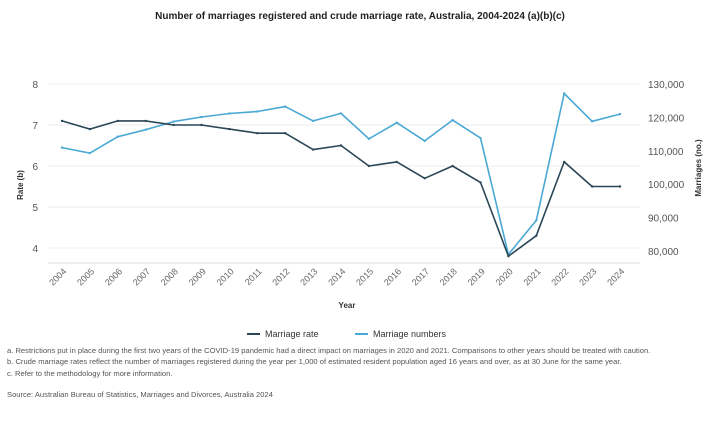 This screenshot has height=444, width=720. What do you see at coordinates (666, 185) in the screenshot?
I see `y-tick-right-label: 100,000` at bounding box center [666, 185].